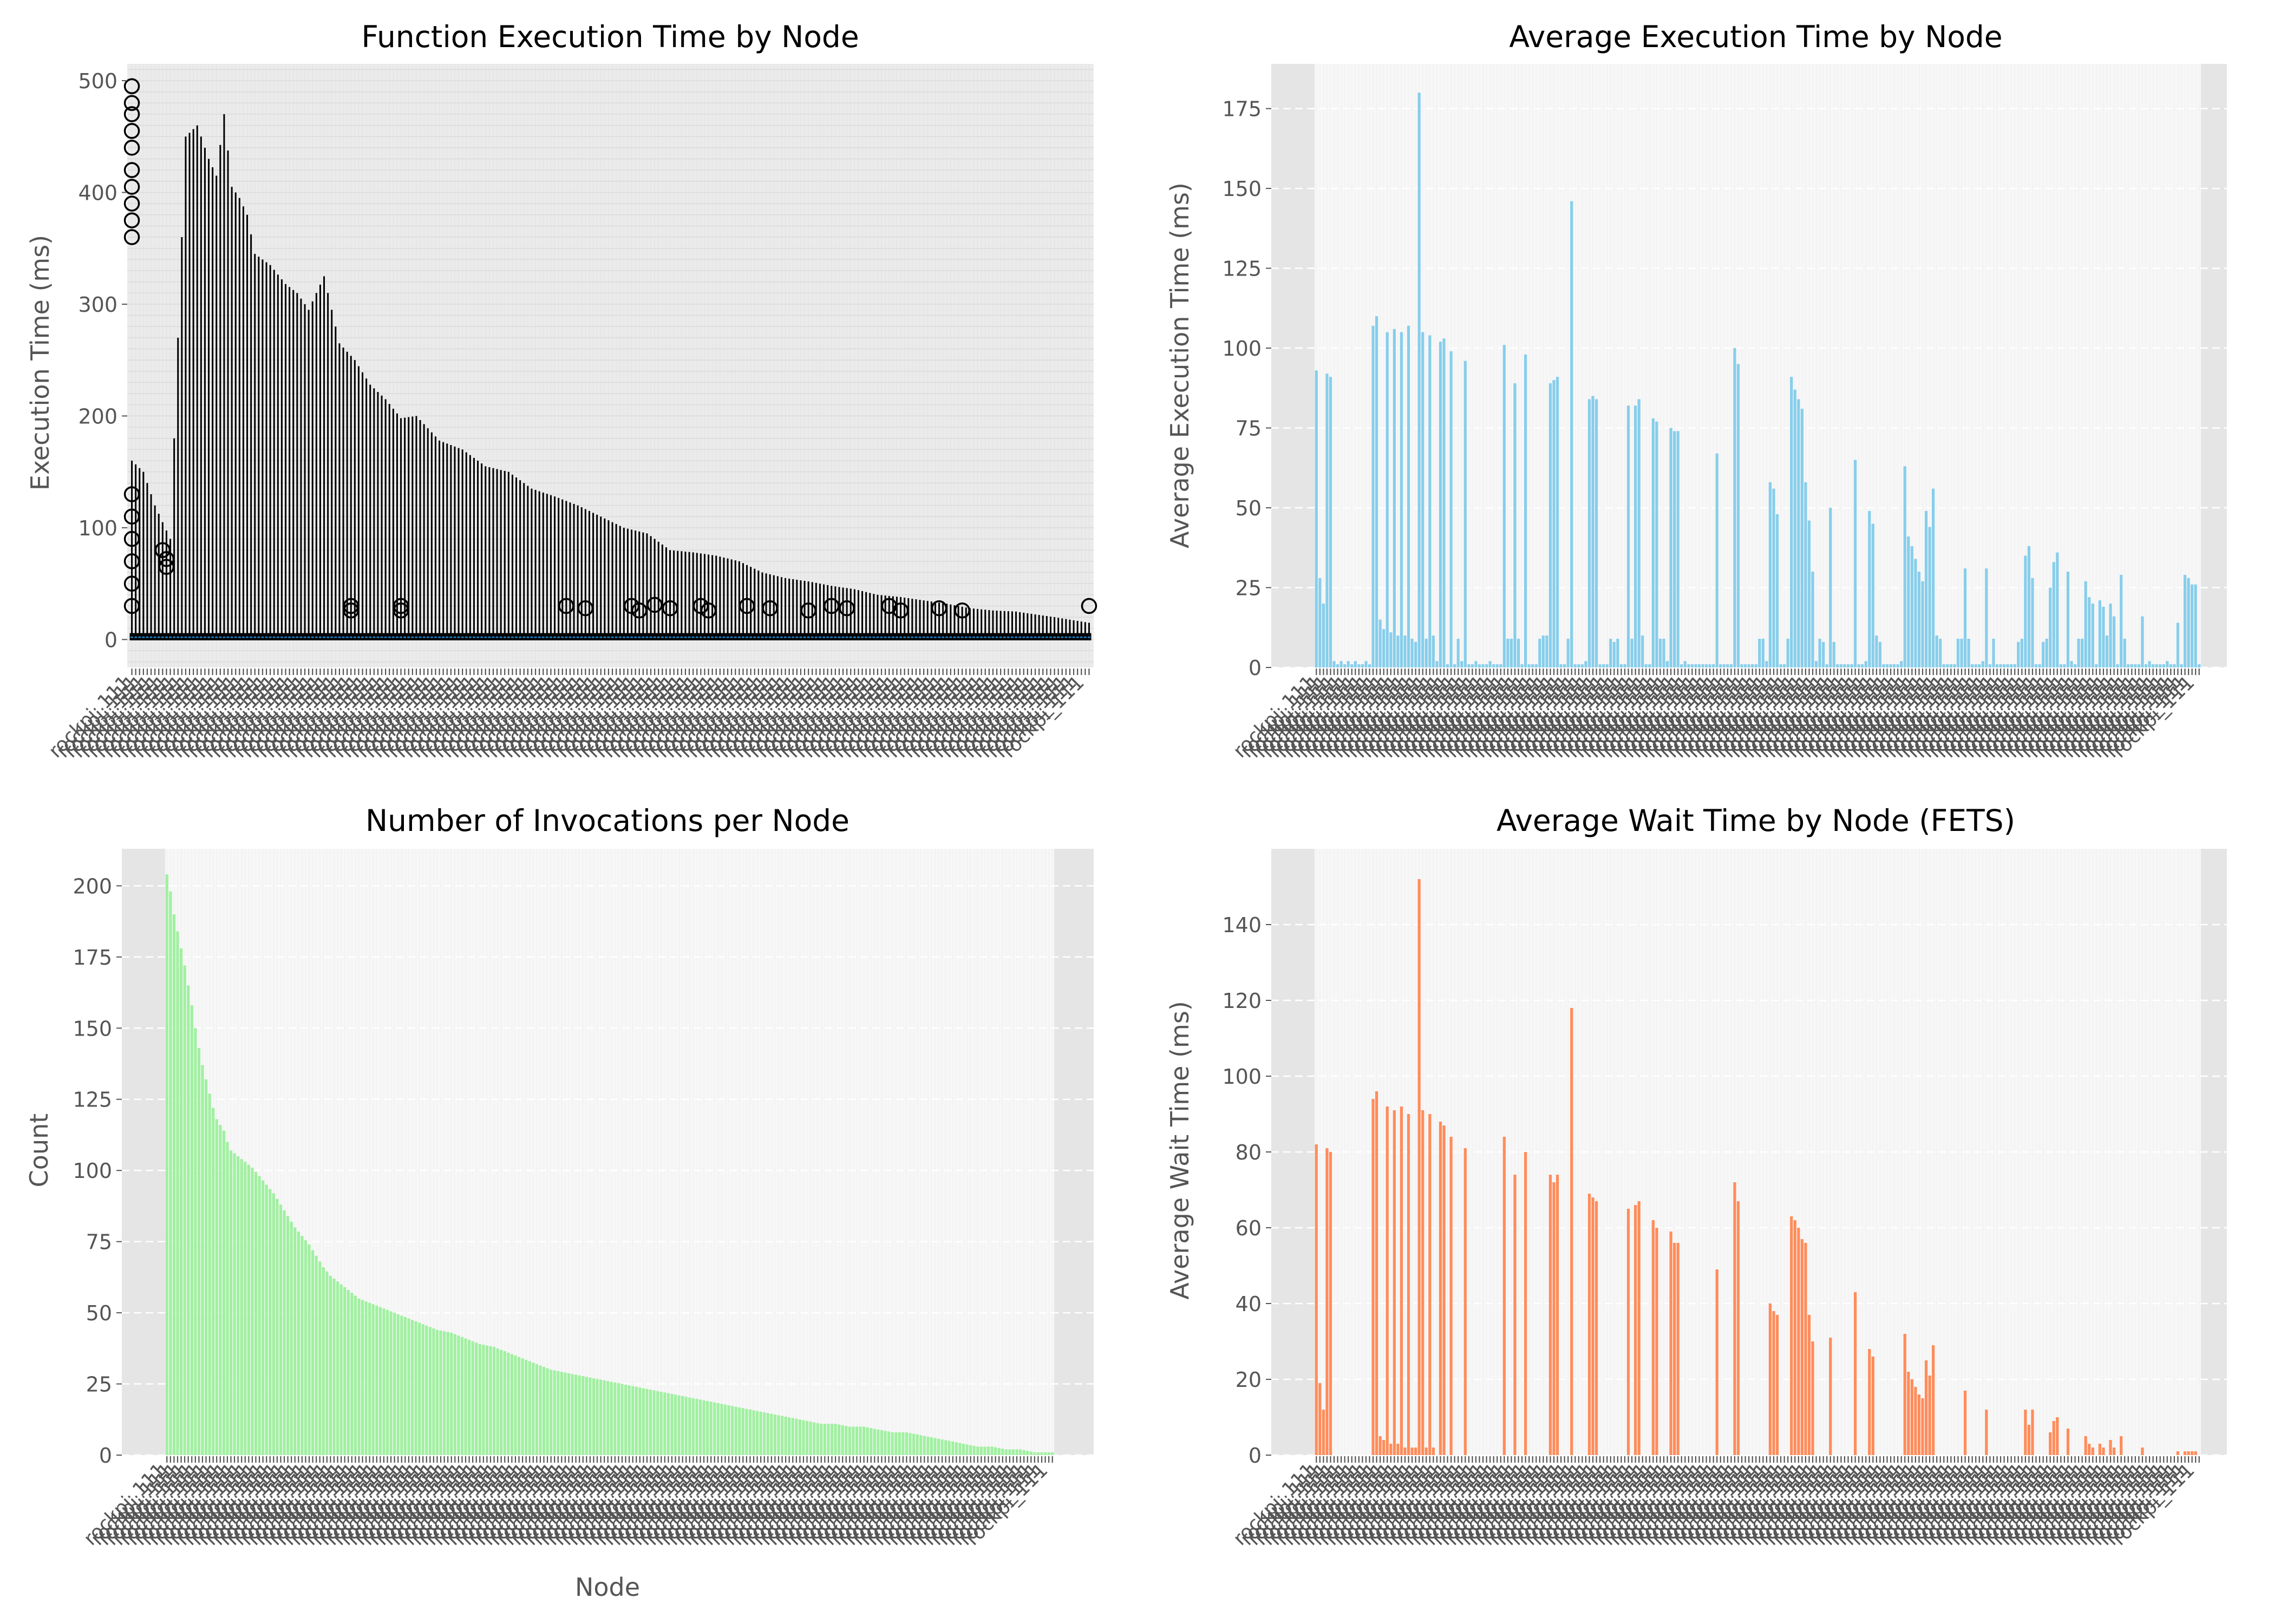 This screenshot has width=2274, height=1624. Describe the element at coordinates (1758, 380) in the screenshot. I see `panel2-bars` at that location.